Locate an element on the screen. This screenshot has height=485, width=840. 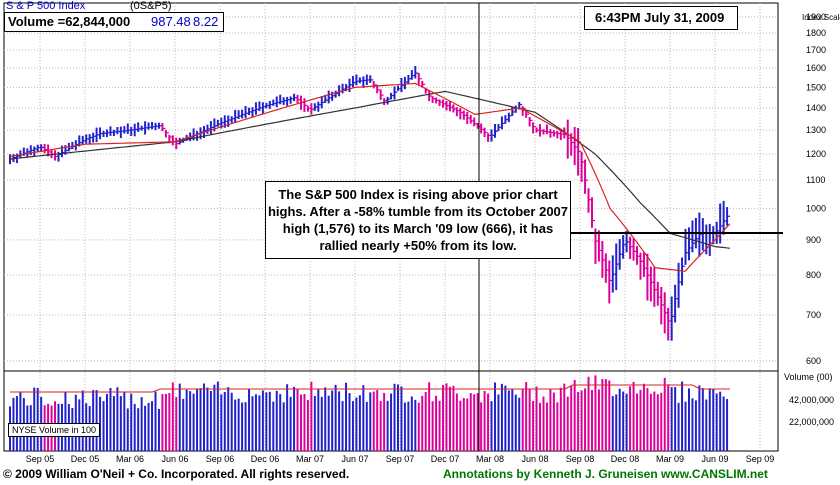
price-tick-label: 1100 is located at coordinates (815, 180).